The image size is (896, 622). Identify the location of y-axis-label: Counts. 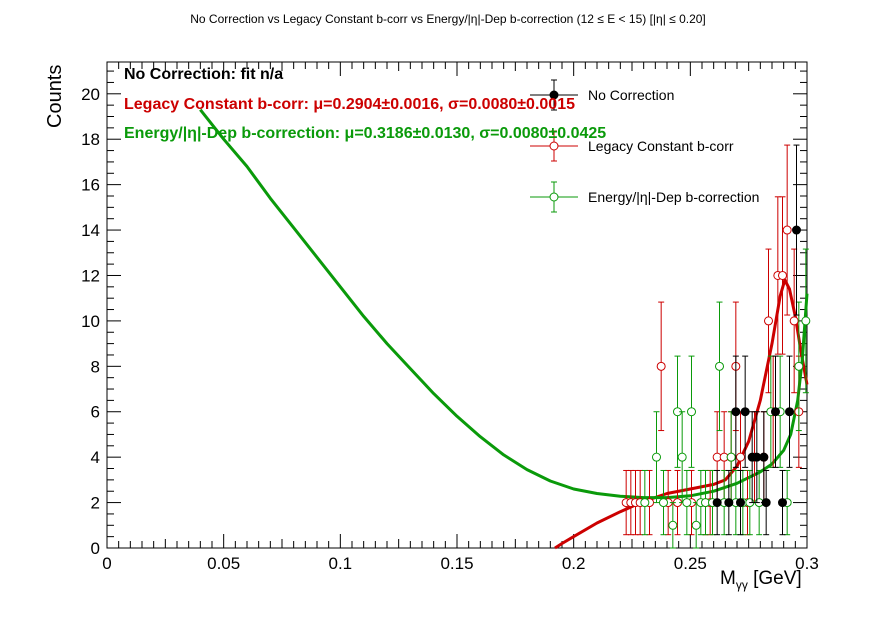
(55, 96).